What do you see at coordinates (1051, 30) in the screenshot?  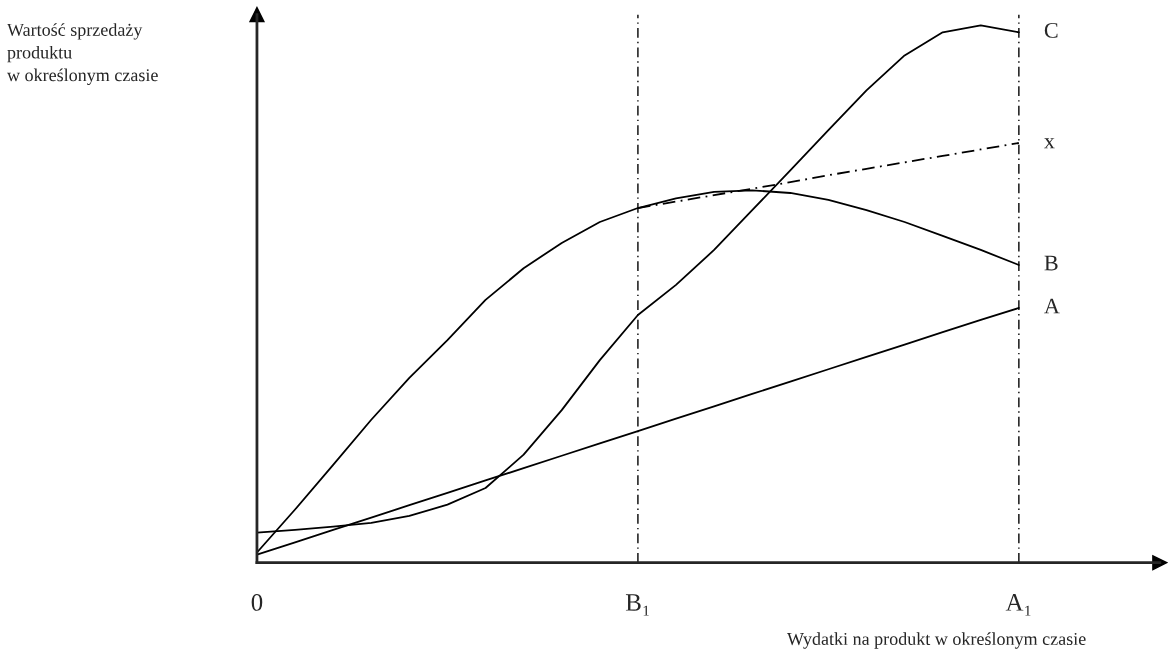 I see `series-label: C` at bounding box center [1051, 30].